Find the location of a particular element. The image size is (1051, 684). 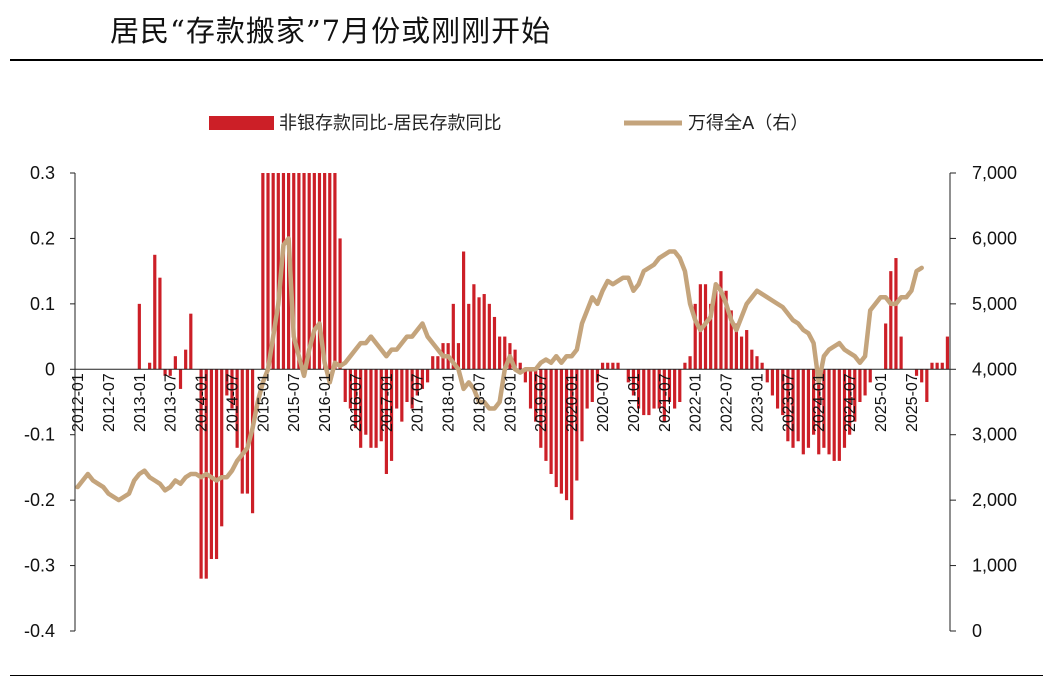

x-tick-label: 2013-01 is located at coordinates (140, 402).